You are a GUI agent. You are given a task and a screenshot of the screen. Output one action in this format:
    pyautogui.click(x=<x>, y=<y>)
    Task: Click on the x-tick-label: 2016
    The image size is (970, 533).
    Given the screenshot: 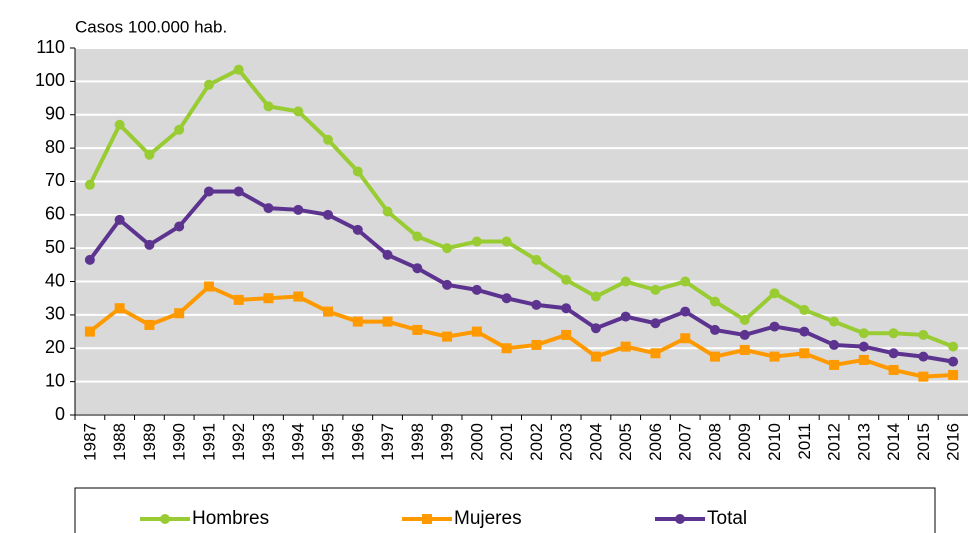 What is the action you would take?
    pyautogui.click(x=953, y=442)
    